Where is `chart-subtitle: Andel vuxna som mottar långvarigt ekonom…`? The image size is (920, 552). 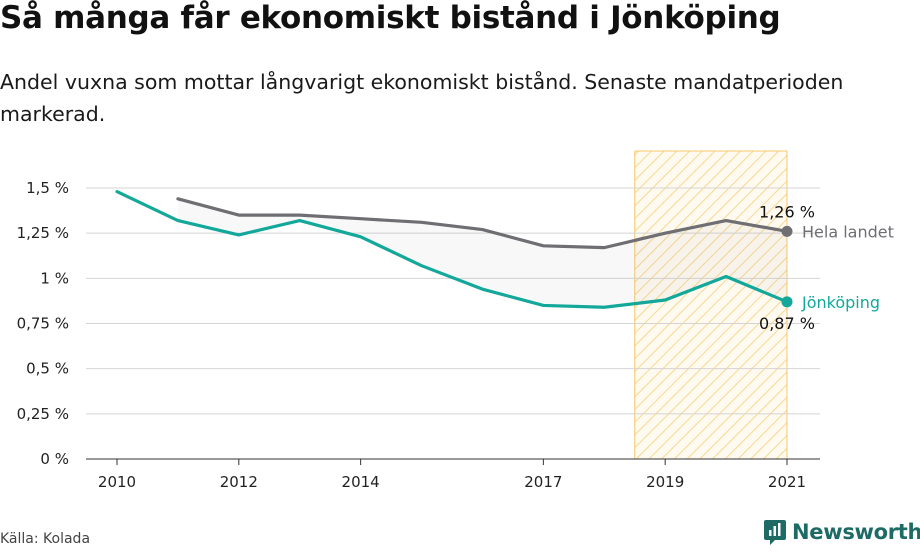
chart-subtitle: Andel vuxna som mottar långvarigt ekonom… is located at coordinates (422, 98).